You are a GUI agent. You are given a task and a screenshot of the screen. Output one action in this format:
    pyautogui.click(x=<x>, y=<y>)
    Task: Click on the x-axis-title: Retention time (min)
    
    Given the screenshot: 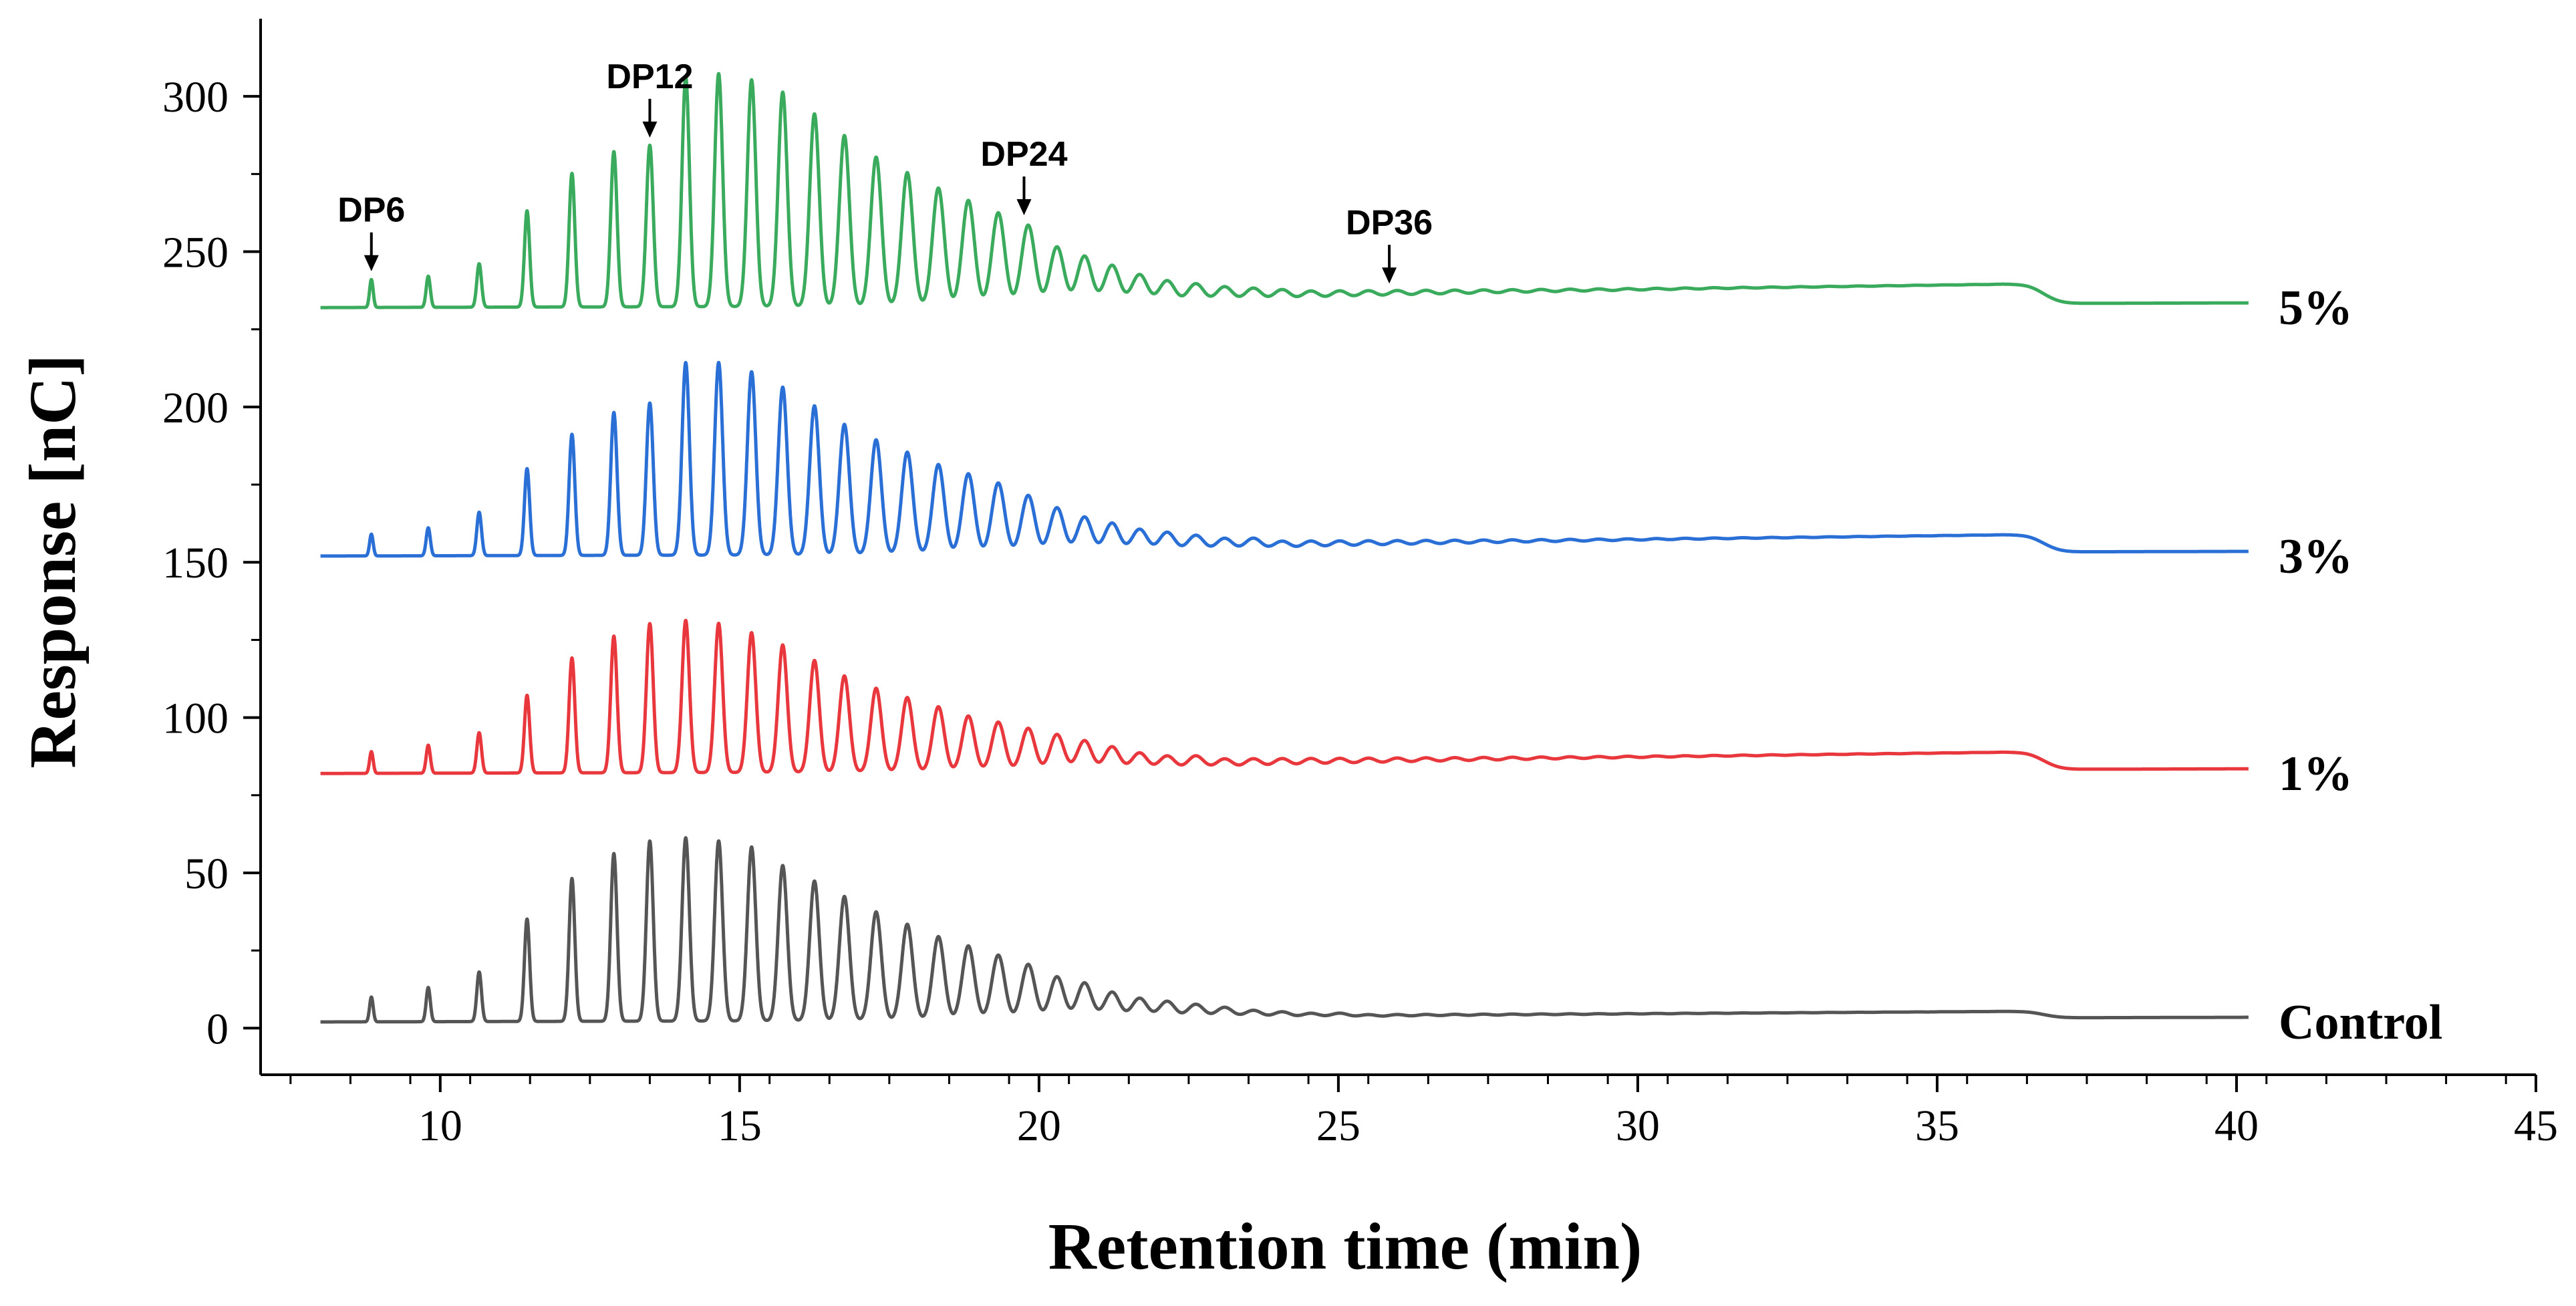 What is the action you would take?
    pyautogui.click(x=1345, y=1246)
    